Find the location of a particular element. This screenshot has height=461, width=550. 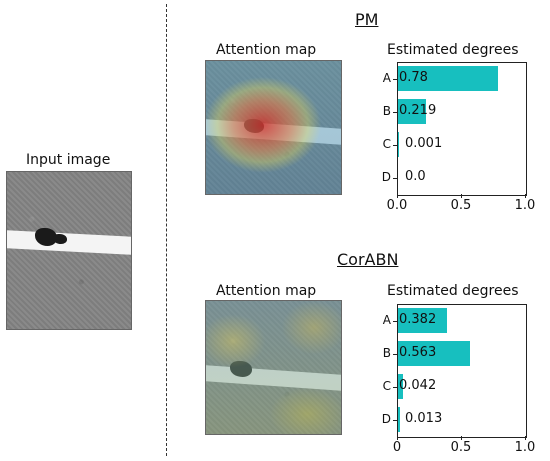

x-tick-label: 0.0 is located at coordinates (397, 205).